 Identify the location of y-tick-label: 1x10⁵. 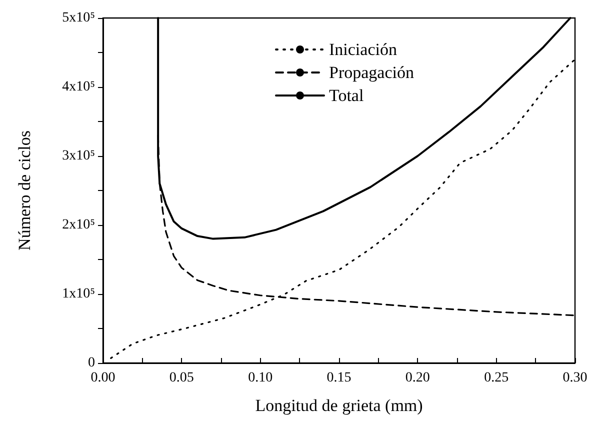
(79, 294).